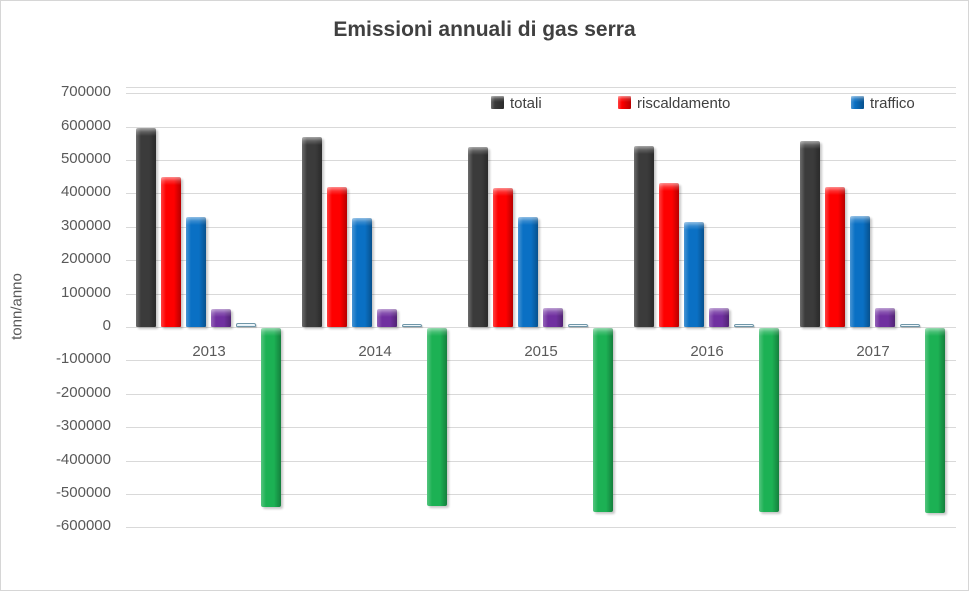 This screenshot has width=969, height=591. What do you see at coordinates (910, 325) in the screenshot?
I see `bar-series-paleblue-2017` at bounding box center [910, 325].